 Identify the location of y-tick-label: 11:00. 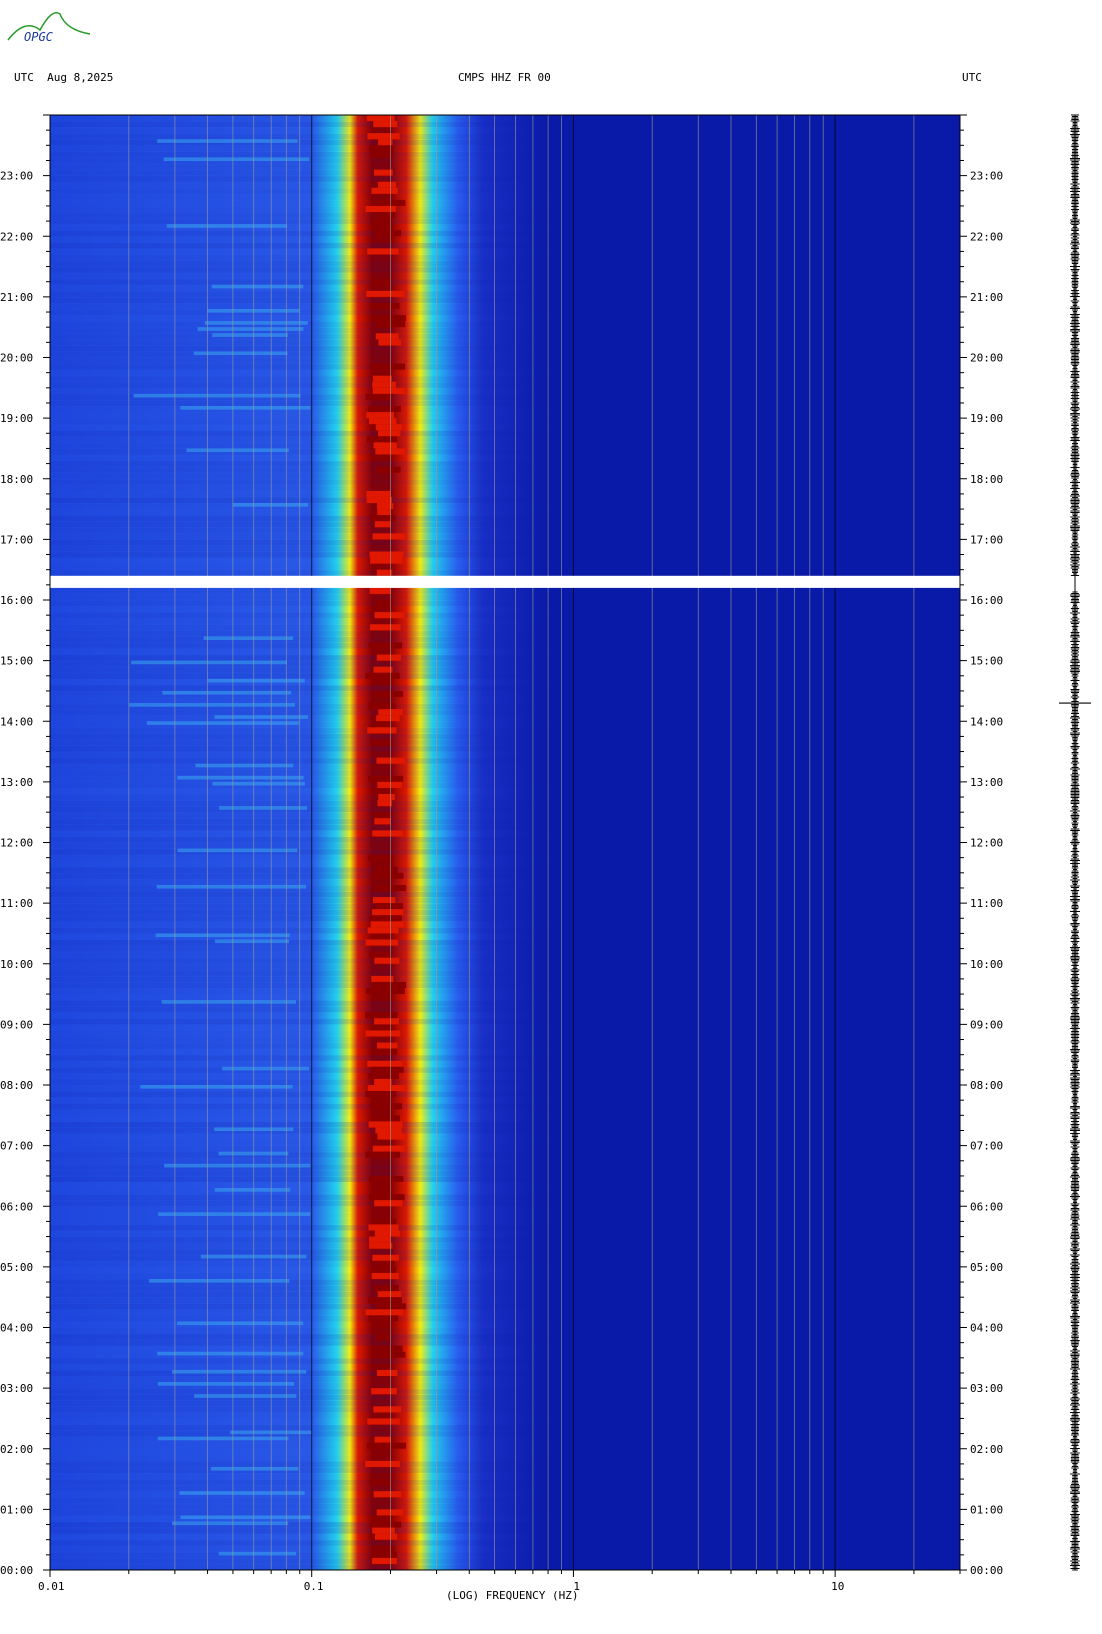
(986, 903).